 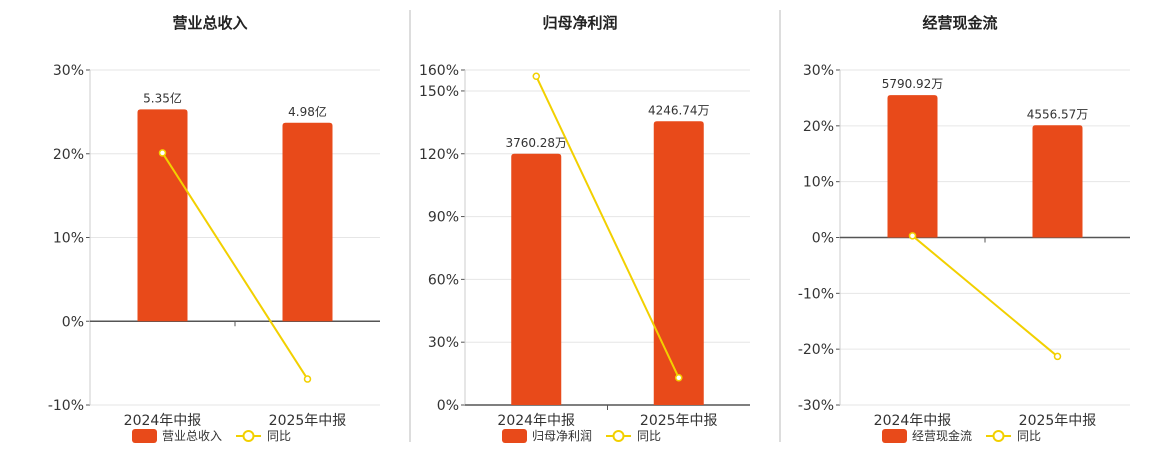 What do you see at coordinates (913, 84) in the screenshot?
I see `bar-data-label: 5790.92万` at bounding box center [913, 84].